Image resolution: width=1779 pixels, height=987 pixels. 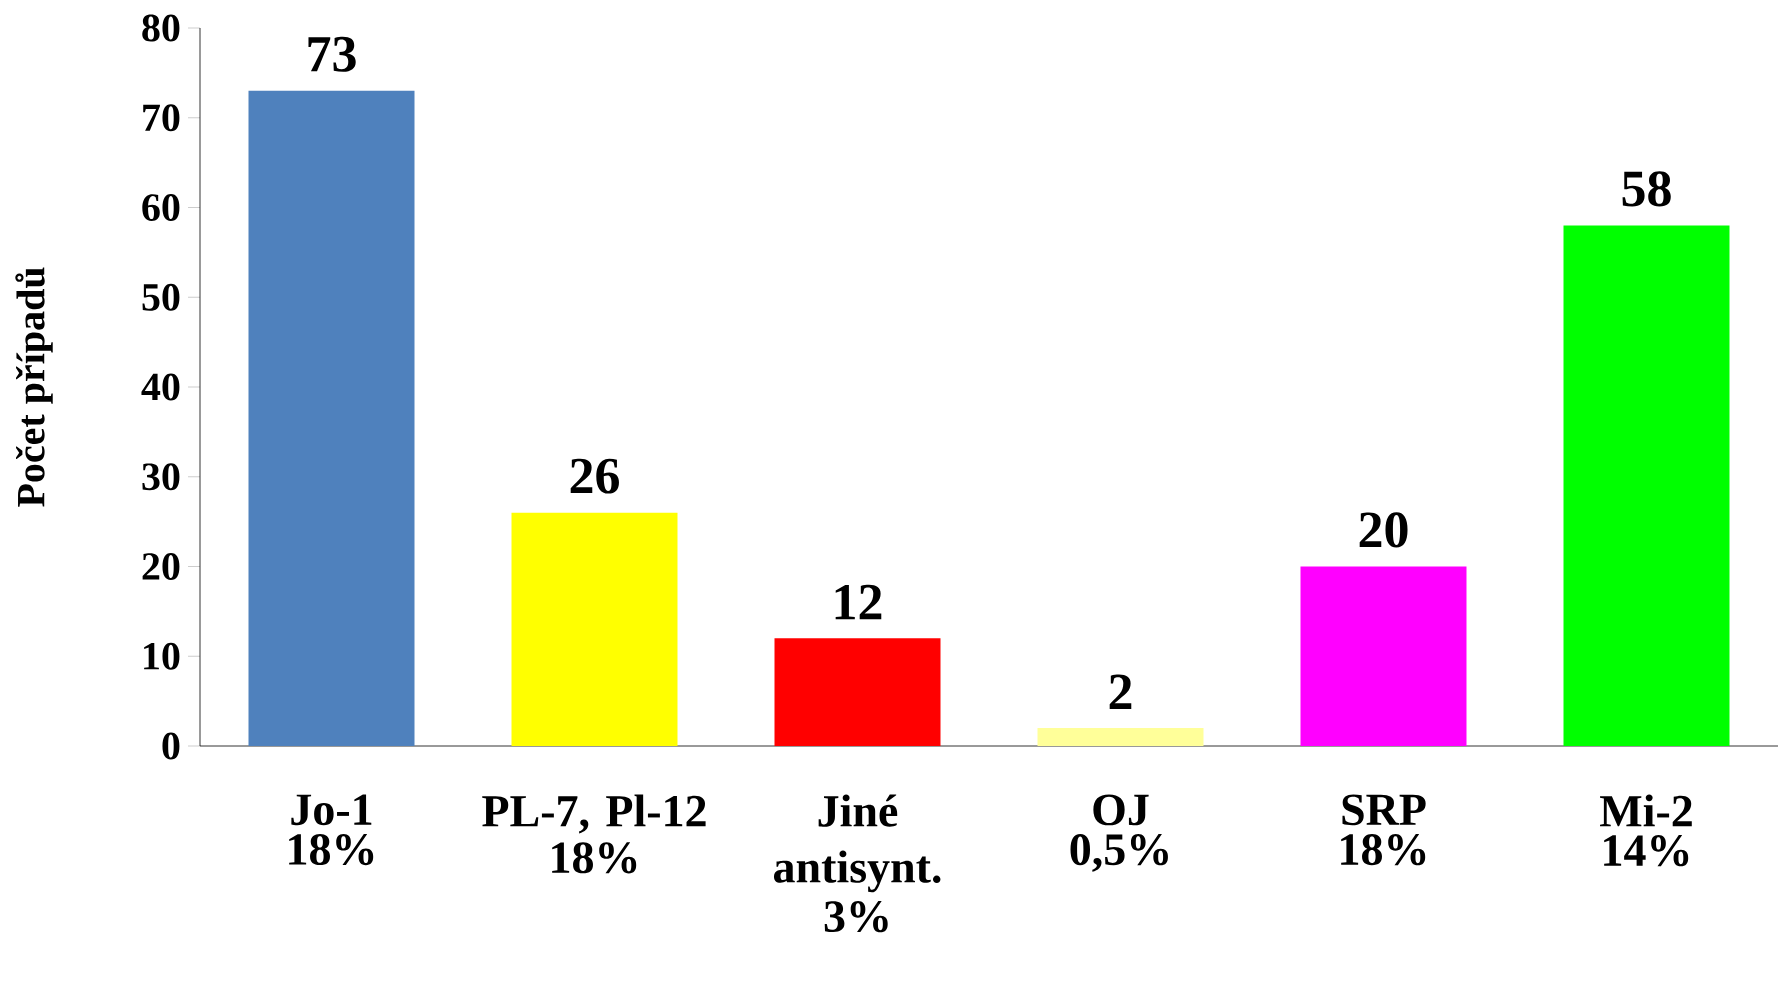 I want to click on x-tick-label: Jiné antisynt., so click(x=857, y=843).